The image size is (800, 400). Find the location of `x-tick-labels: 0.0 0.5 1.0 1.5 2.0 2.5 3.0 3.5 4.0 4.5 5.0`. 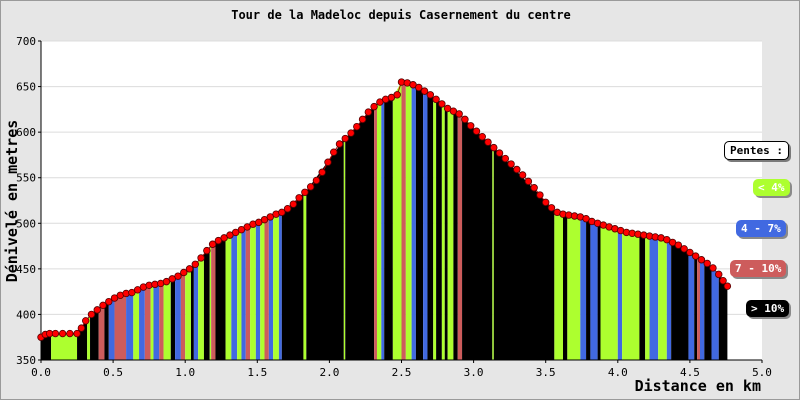

x-tick-labels: 0.0 0.5 1.0 1.5 2.0 2.5 3.0 3.5 4.0 4.5 5.0 is located at coordinates (401, 369).